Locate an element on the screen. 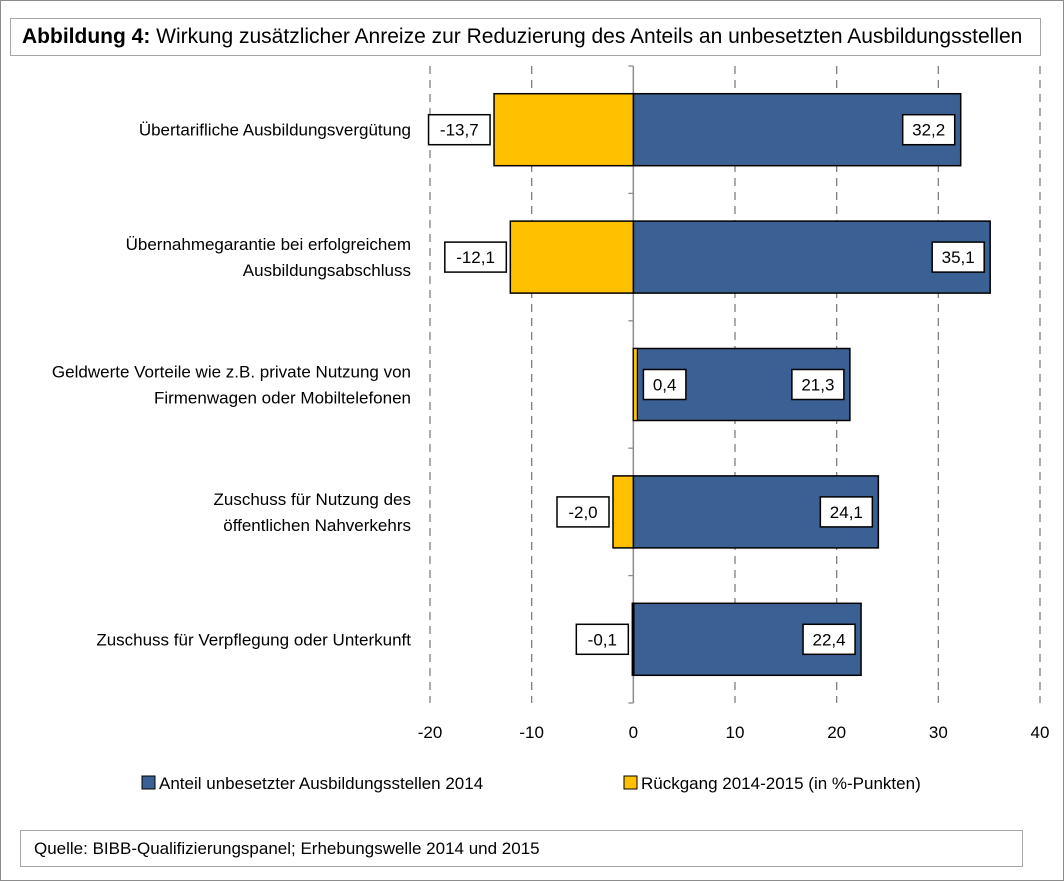 This screenshot has width=1064, height=881. data-label-anteil: 21,3 is located at coordinates (817, 385).